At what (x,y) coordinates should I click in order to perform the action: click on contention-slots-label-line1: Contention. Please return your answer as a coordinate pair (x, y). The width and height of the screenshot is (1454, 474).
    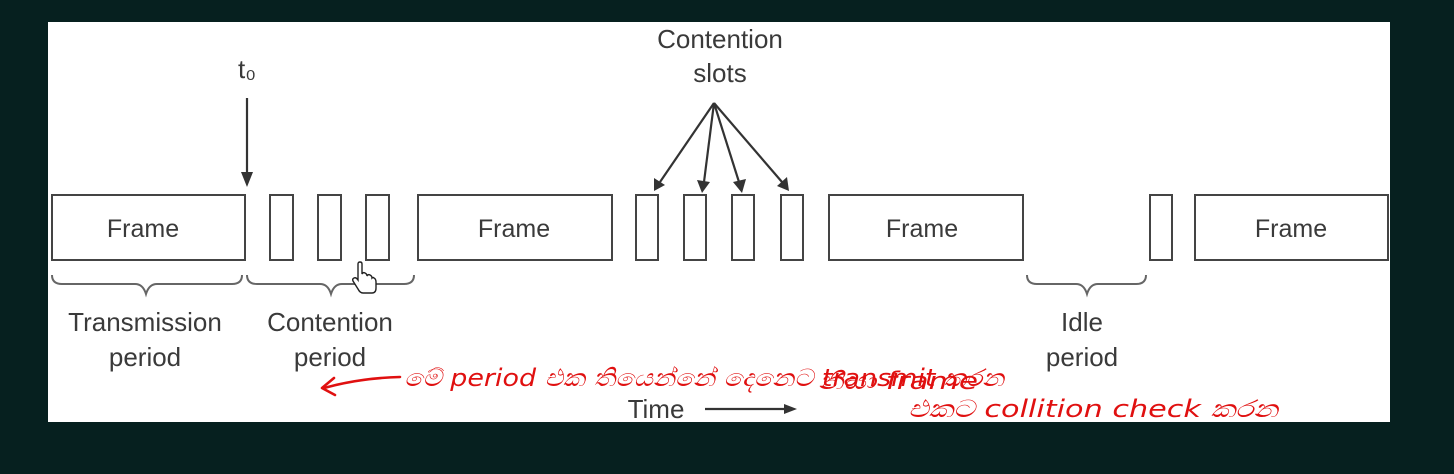
    Looking at the image, I should click on (720, 39).